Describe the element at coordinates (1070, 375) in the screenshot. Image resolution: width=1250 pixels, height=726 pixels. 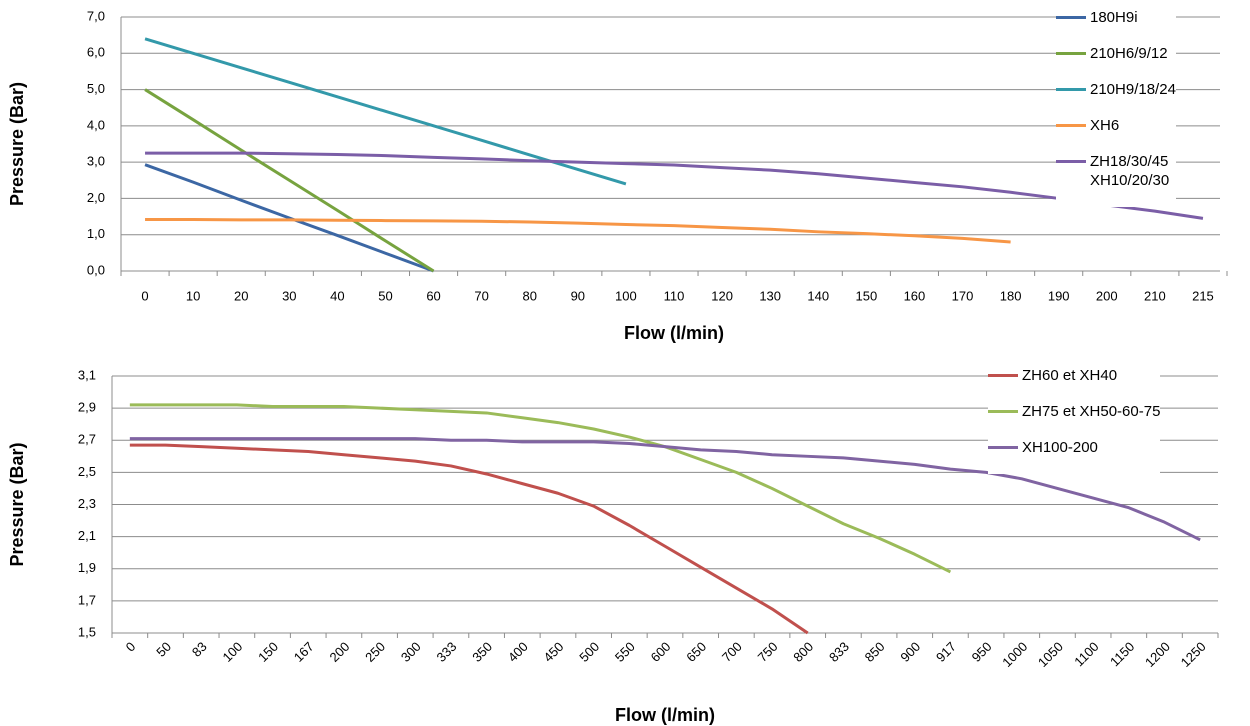
I see `legend-label: ZH60 et XH40` at that location.